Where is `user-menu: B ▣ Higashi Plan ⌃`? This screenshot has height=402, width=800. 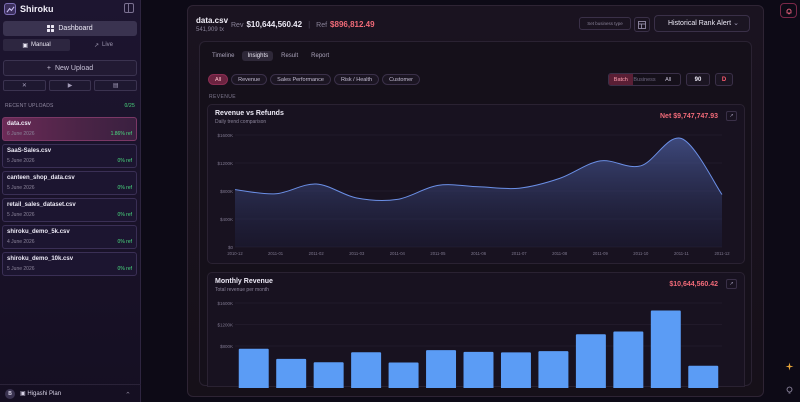
user-menu: B ▣ Higashi Plan ⌃ is located at coordinates (70, 393).